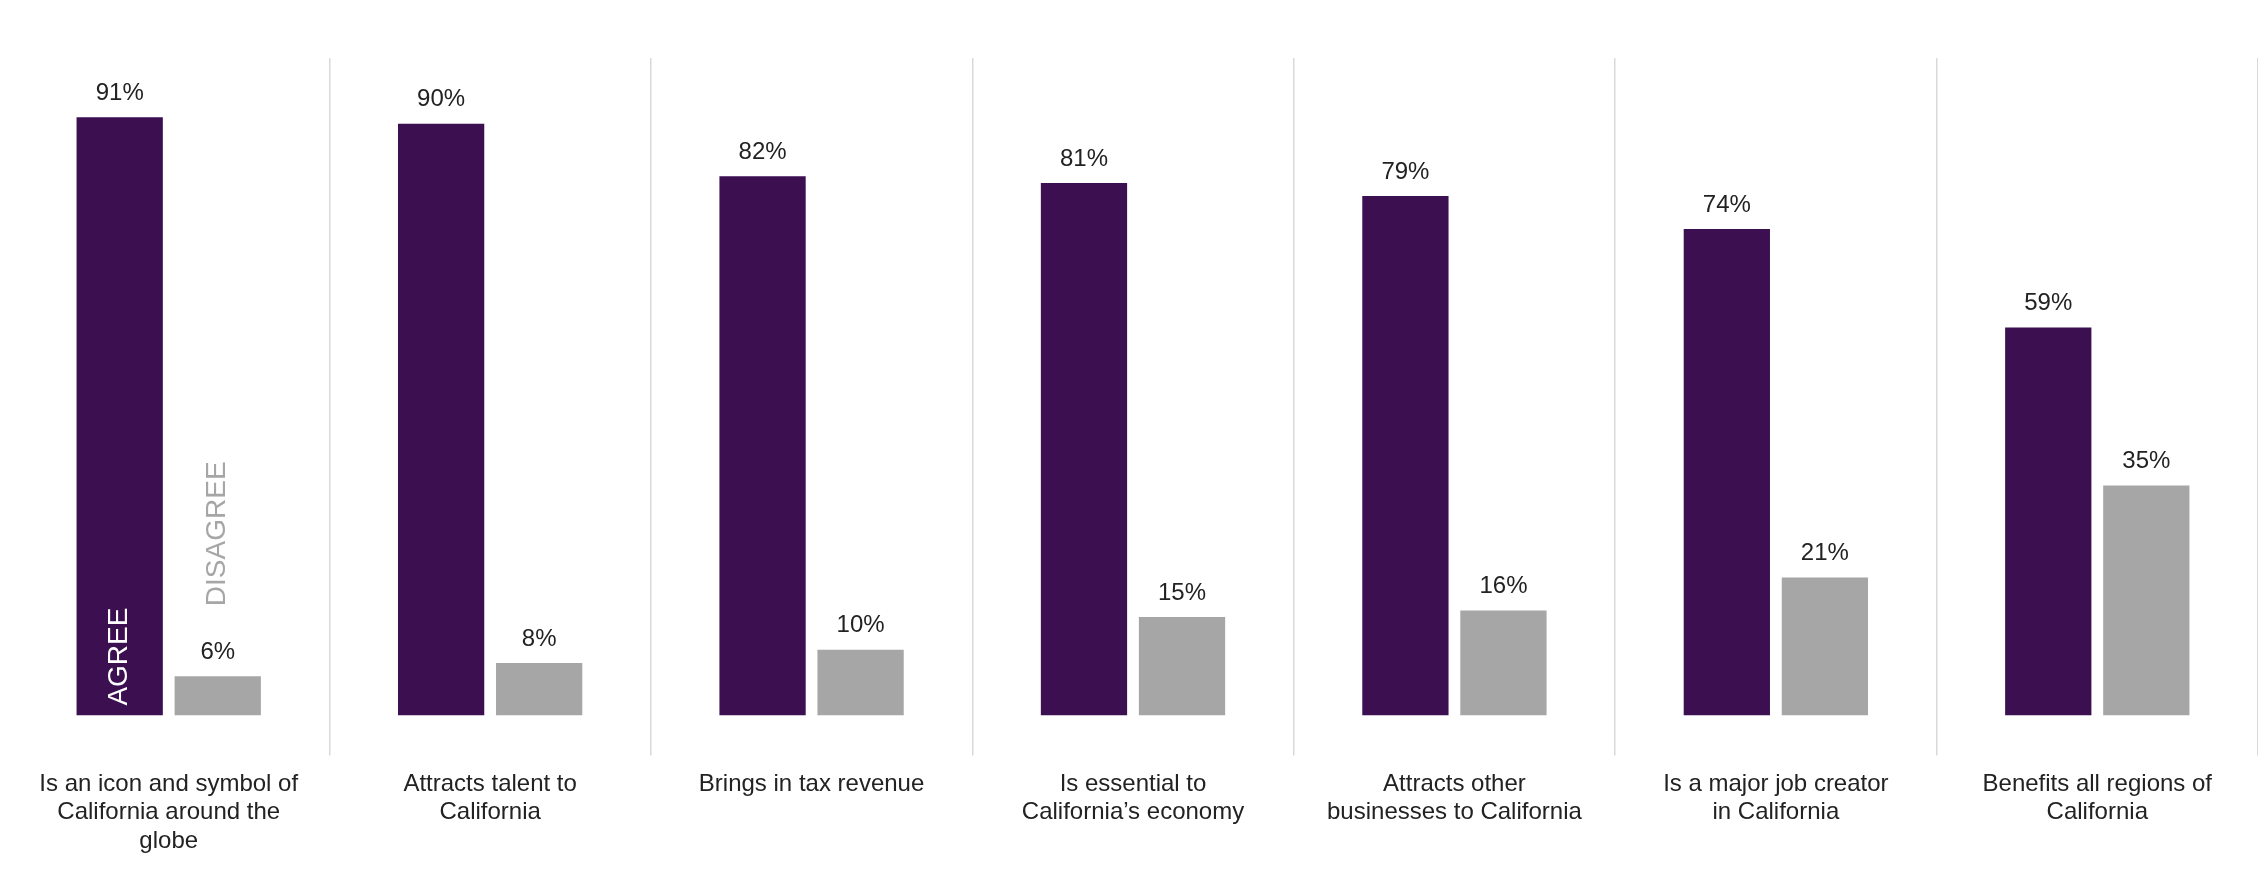 The height and width of the screenshot is (889, 2267). I want to click on x-tick-label: Attracts talent to California, so click(490, 796).